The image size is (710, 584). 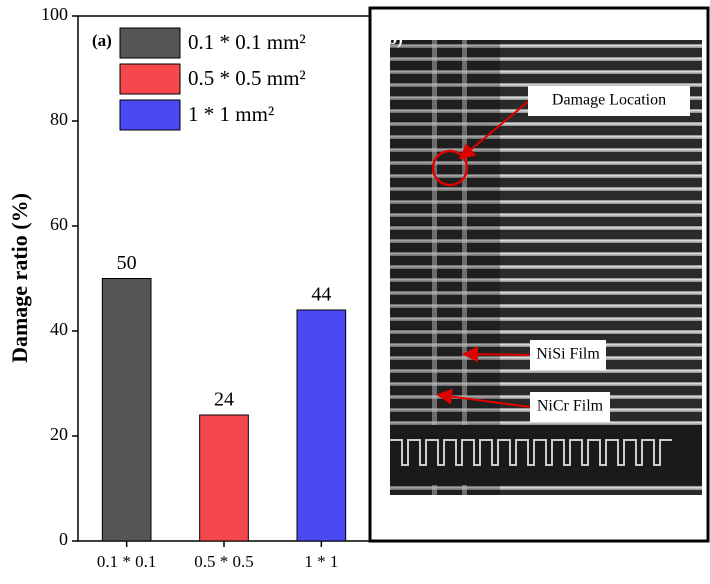 I want to click on legend-label: 0.5 * 0.5 mm², so click(x=247, y=78).